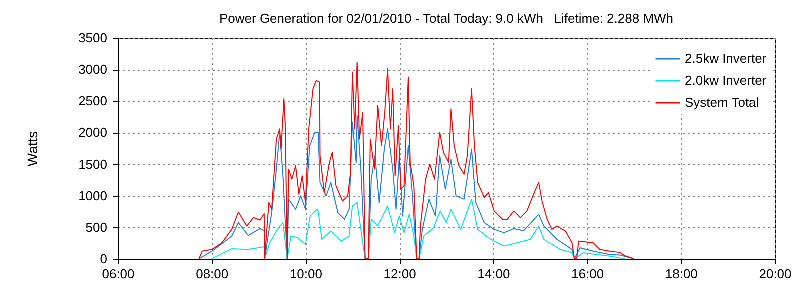  I want to click on legend-label: System Total, so click(722, 102).